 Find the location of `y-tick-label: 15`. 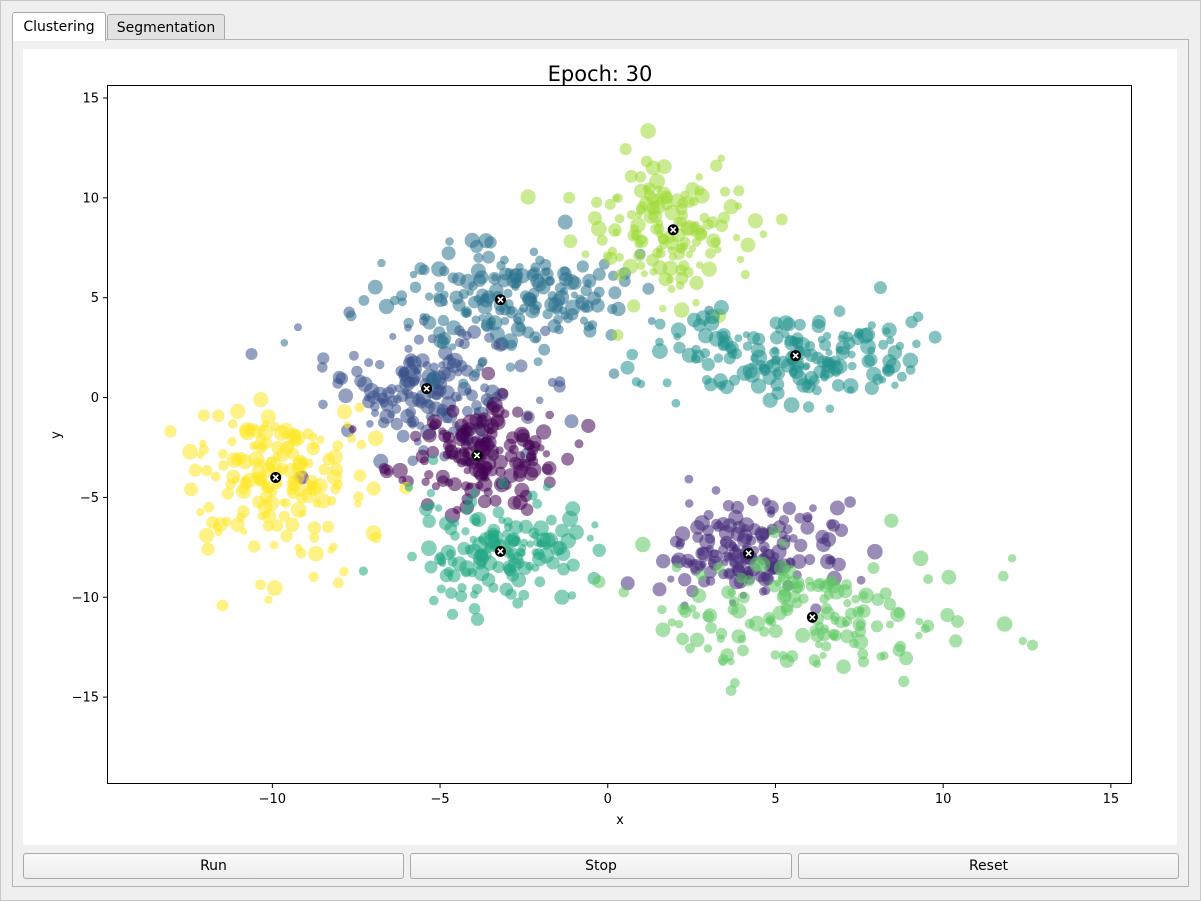

y-tick-label: 15 is located at coordinates (90, 98).